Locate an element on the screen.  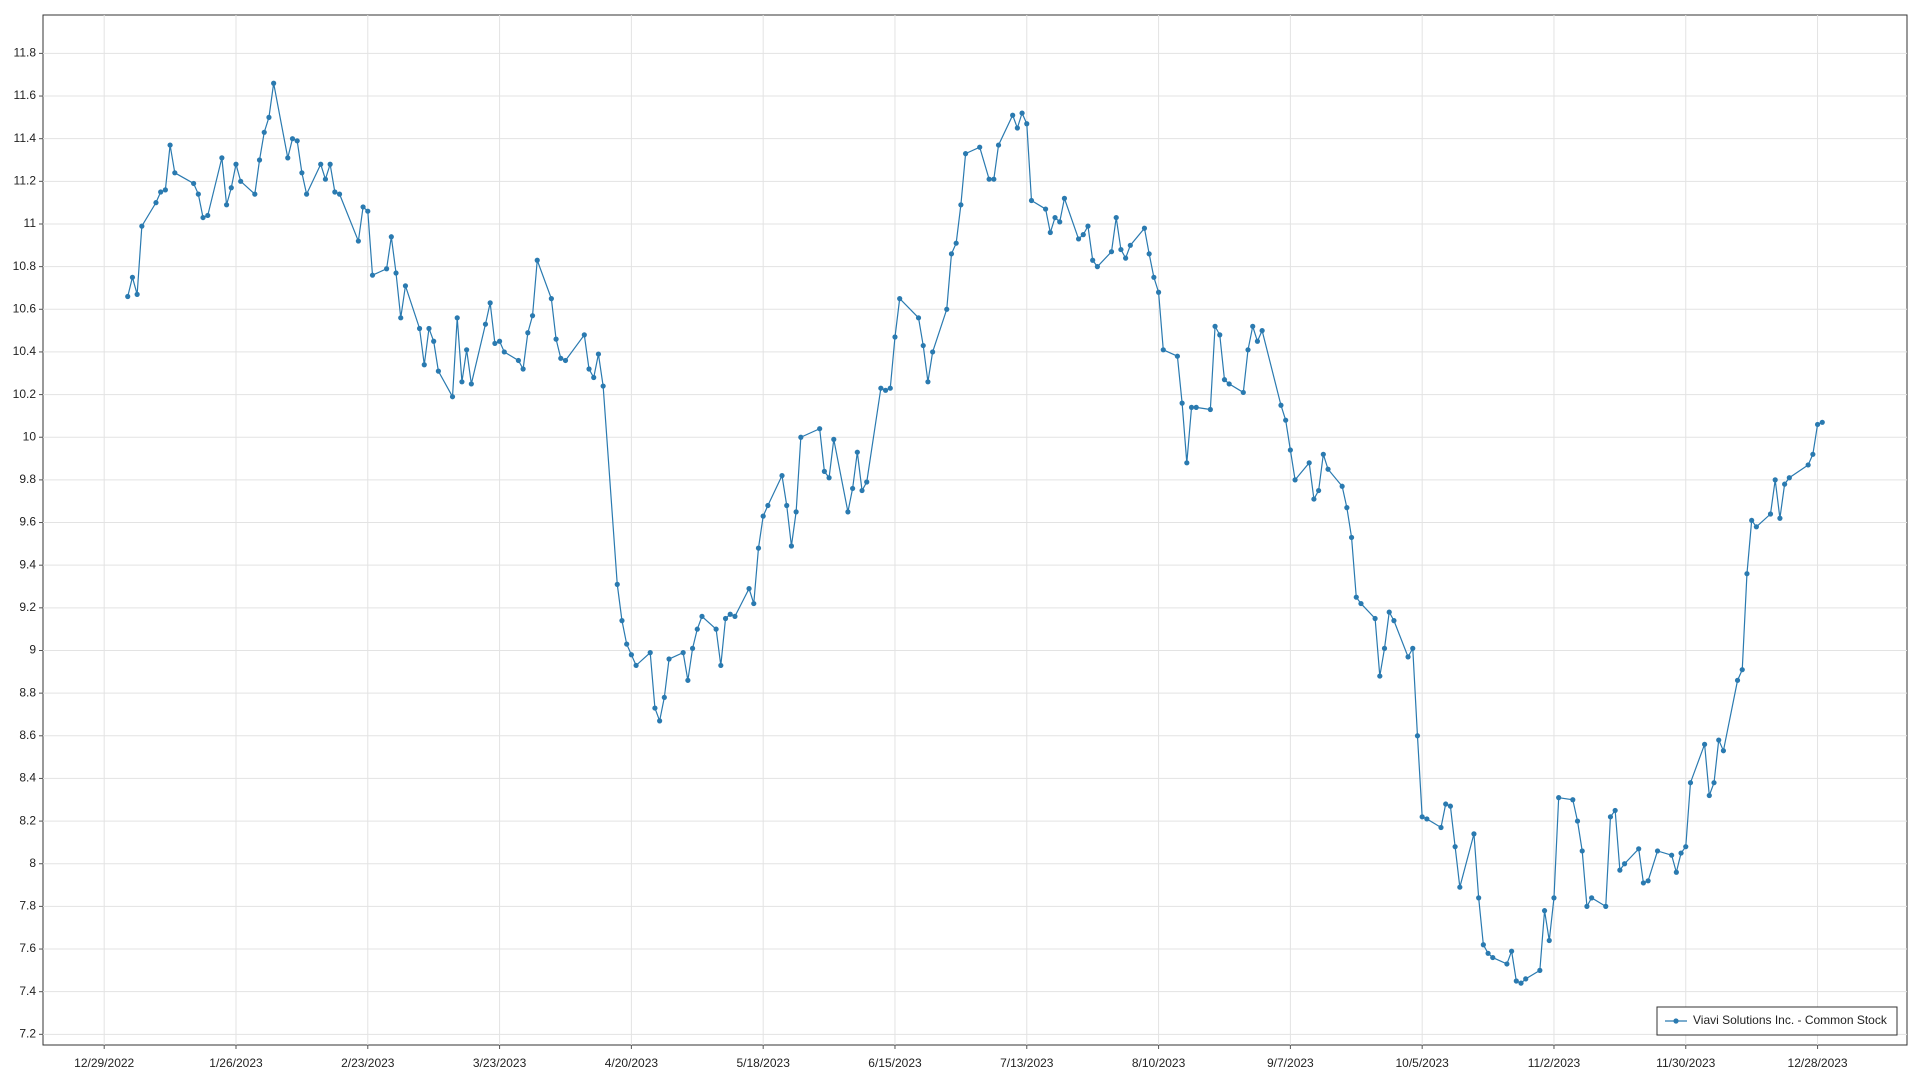
x-tick-label: 12/28/2023 is located at coordinates (1818, 1063).